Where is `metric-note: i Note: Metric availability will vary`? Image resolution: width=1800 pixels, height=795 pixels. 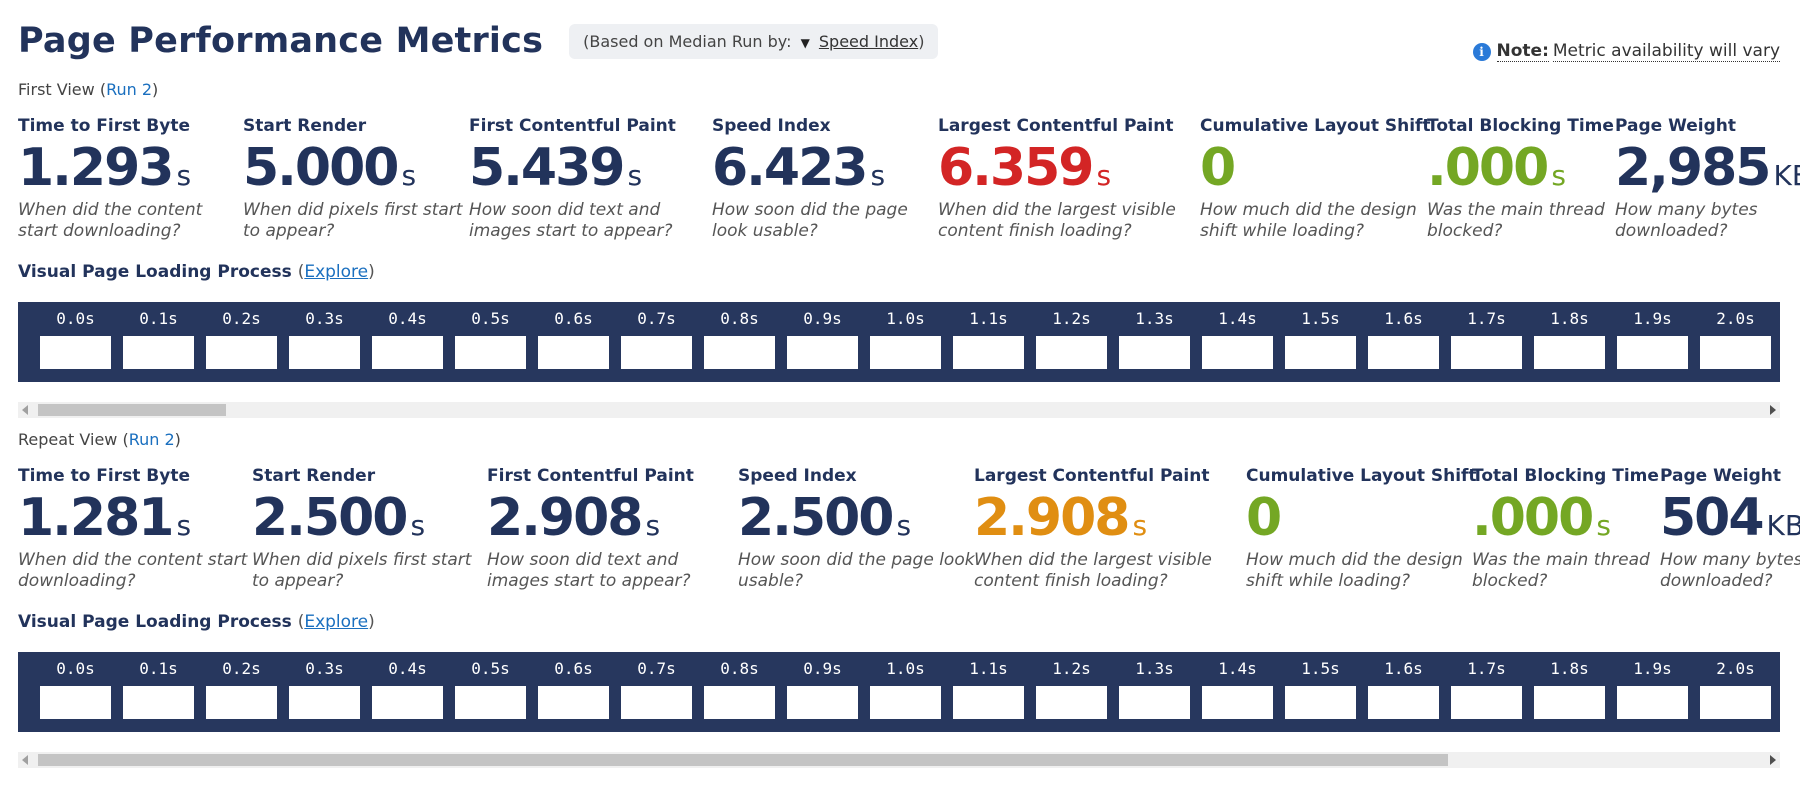
metric-note: i Note: Metric availability will vary is located at coordinates (1626, 51).